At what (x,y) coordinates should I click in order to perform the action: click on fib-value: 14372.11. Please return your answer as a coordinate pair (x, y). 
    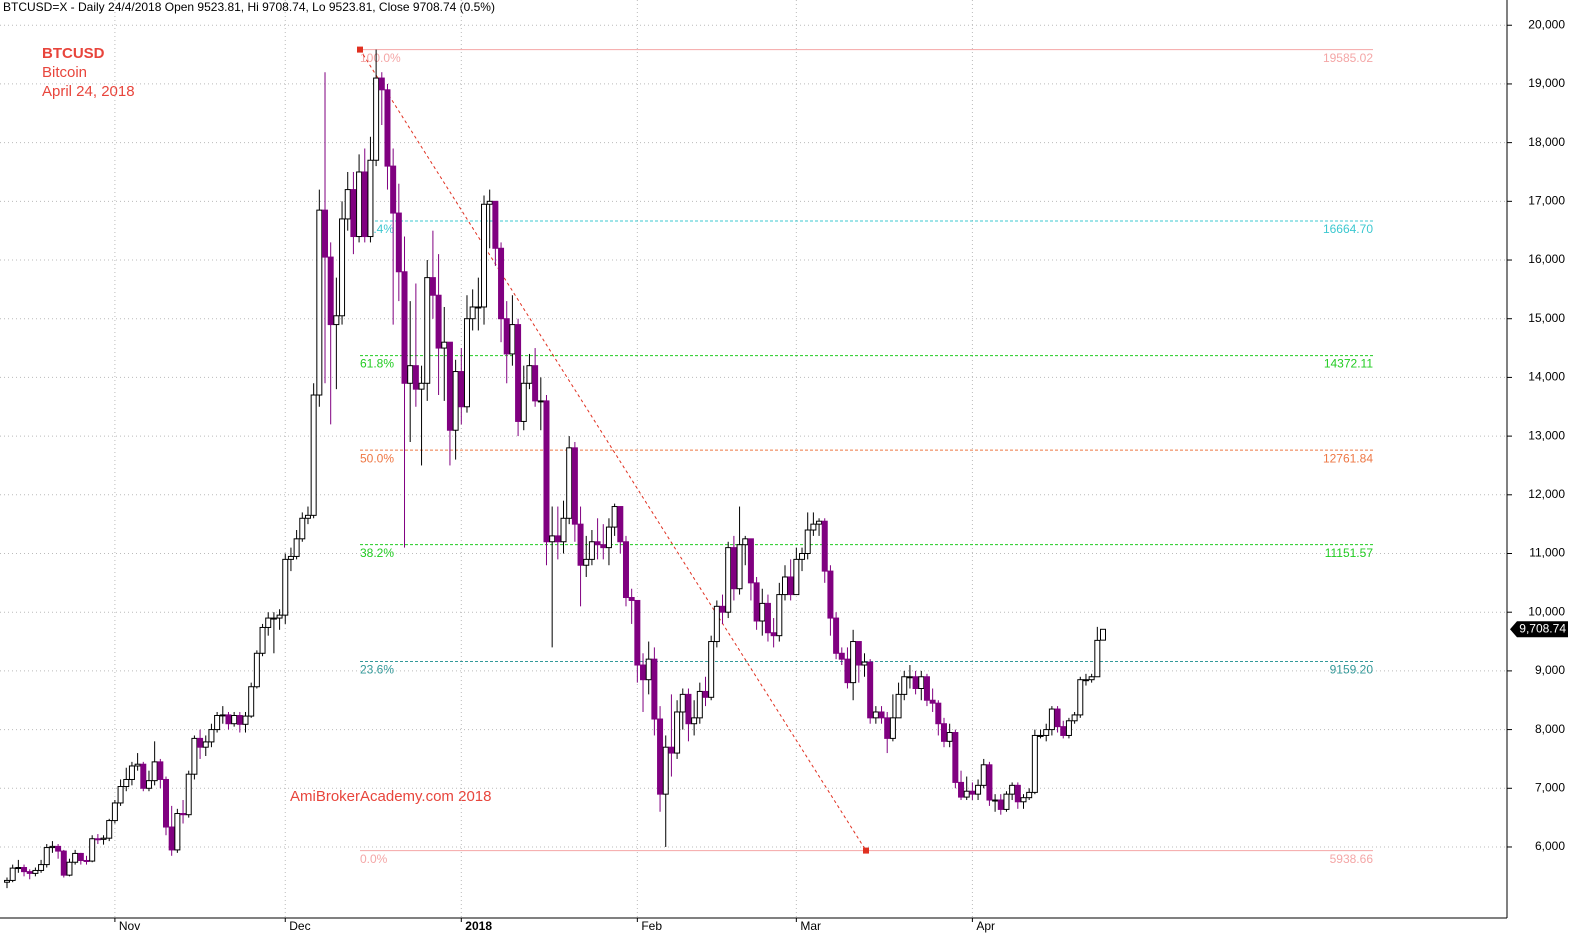
    Looking at the image, I should click on (1348, 364).